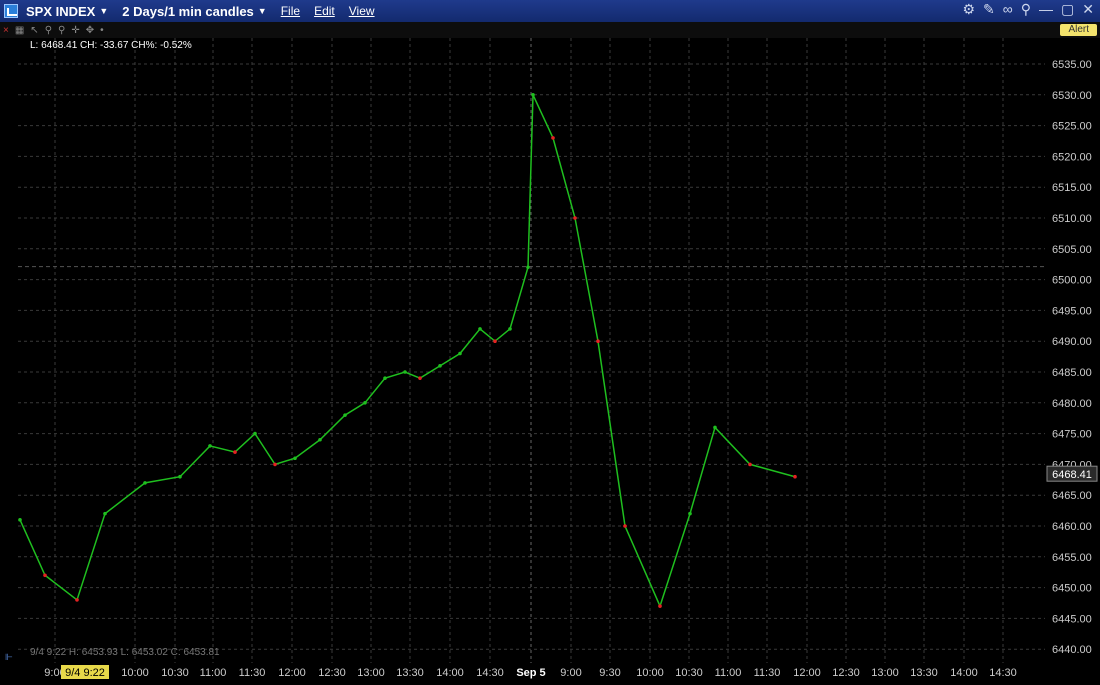  Describe the element at coordinates (9, 657) in the screenshot. I see `axis-marker-icon: ⊩` at that location.